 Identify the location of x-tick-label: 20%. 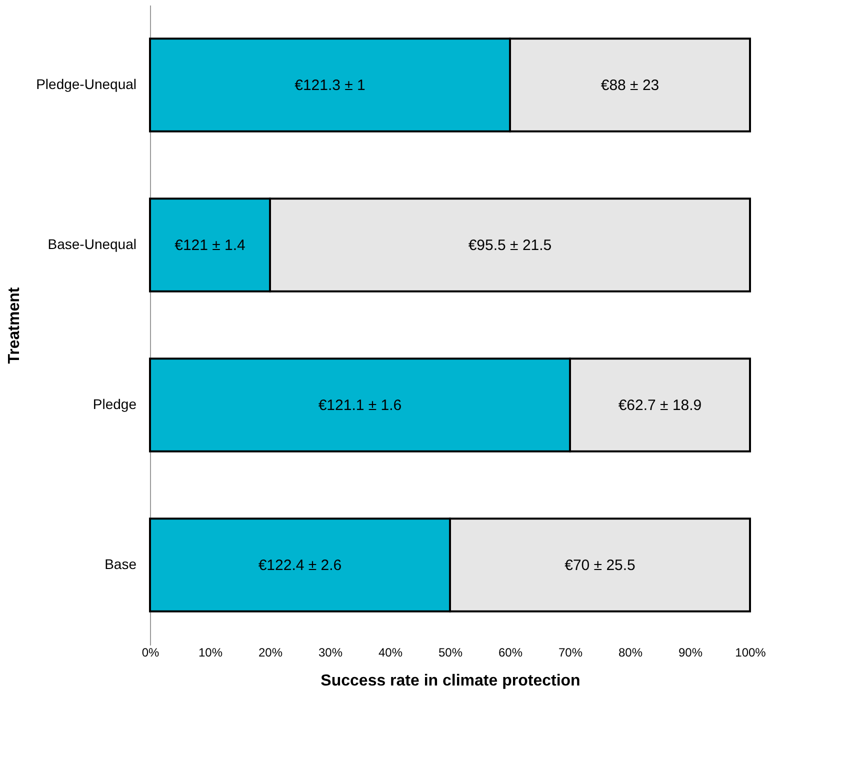
(270, 653).